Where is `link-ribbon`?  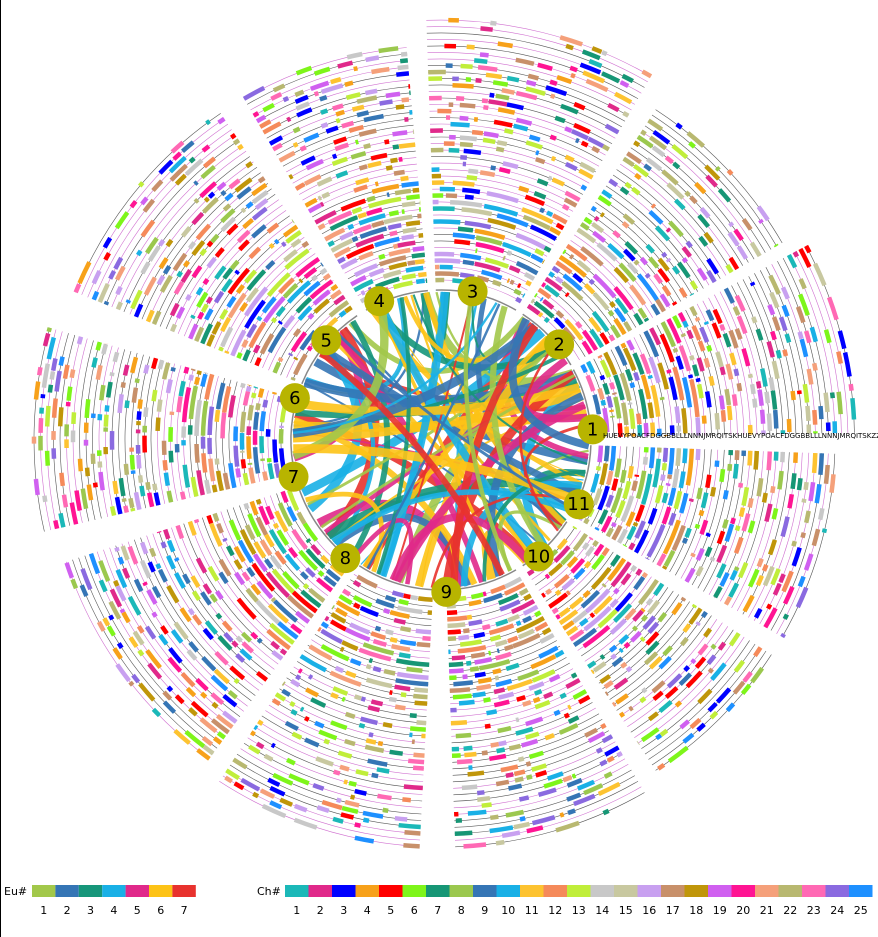
link-ribbon is located at coordinates (370, 439).